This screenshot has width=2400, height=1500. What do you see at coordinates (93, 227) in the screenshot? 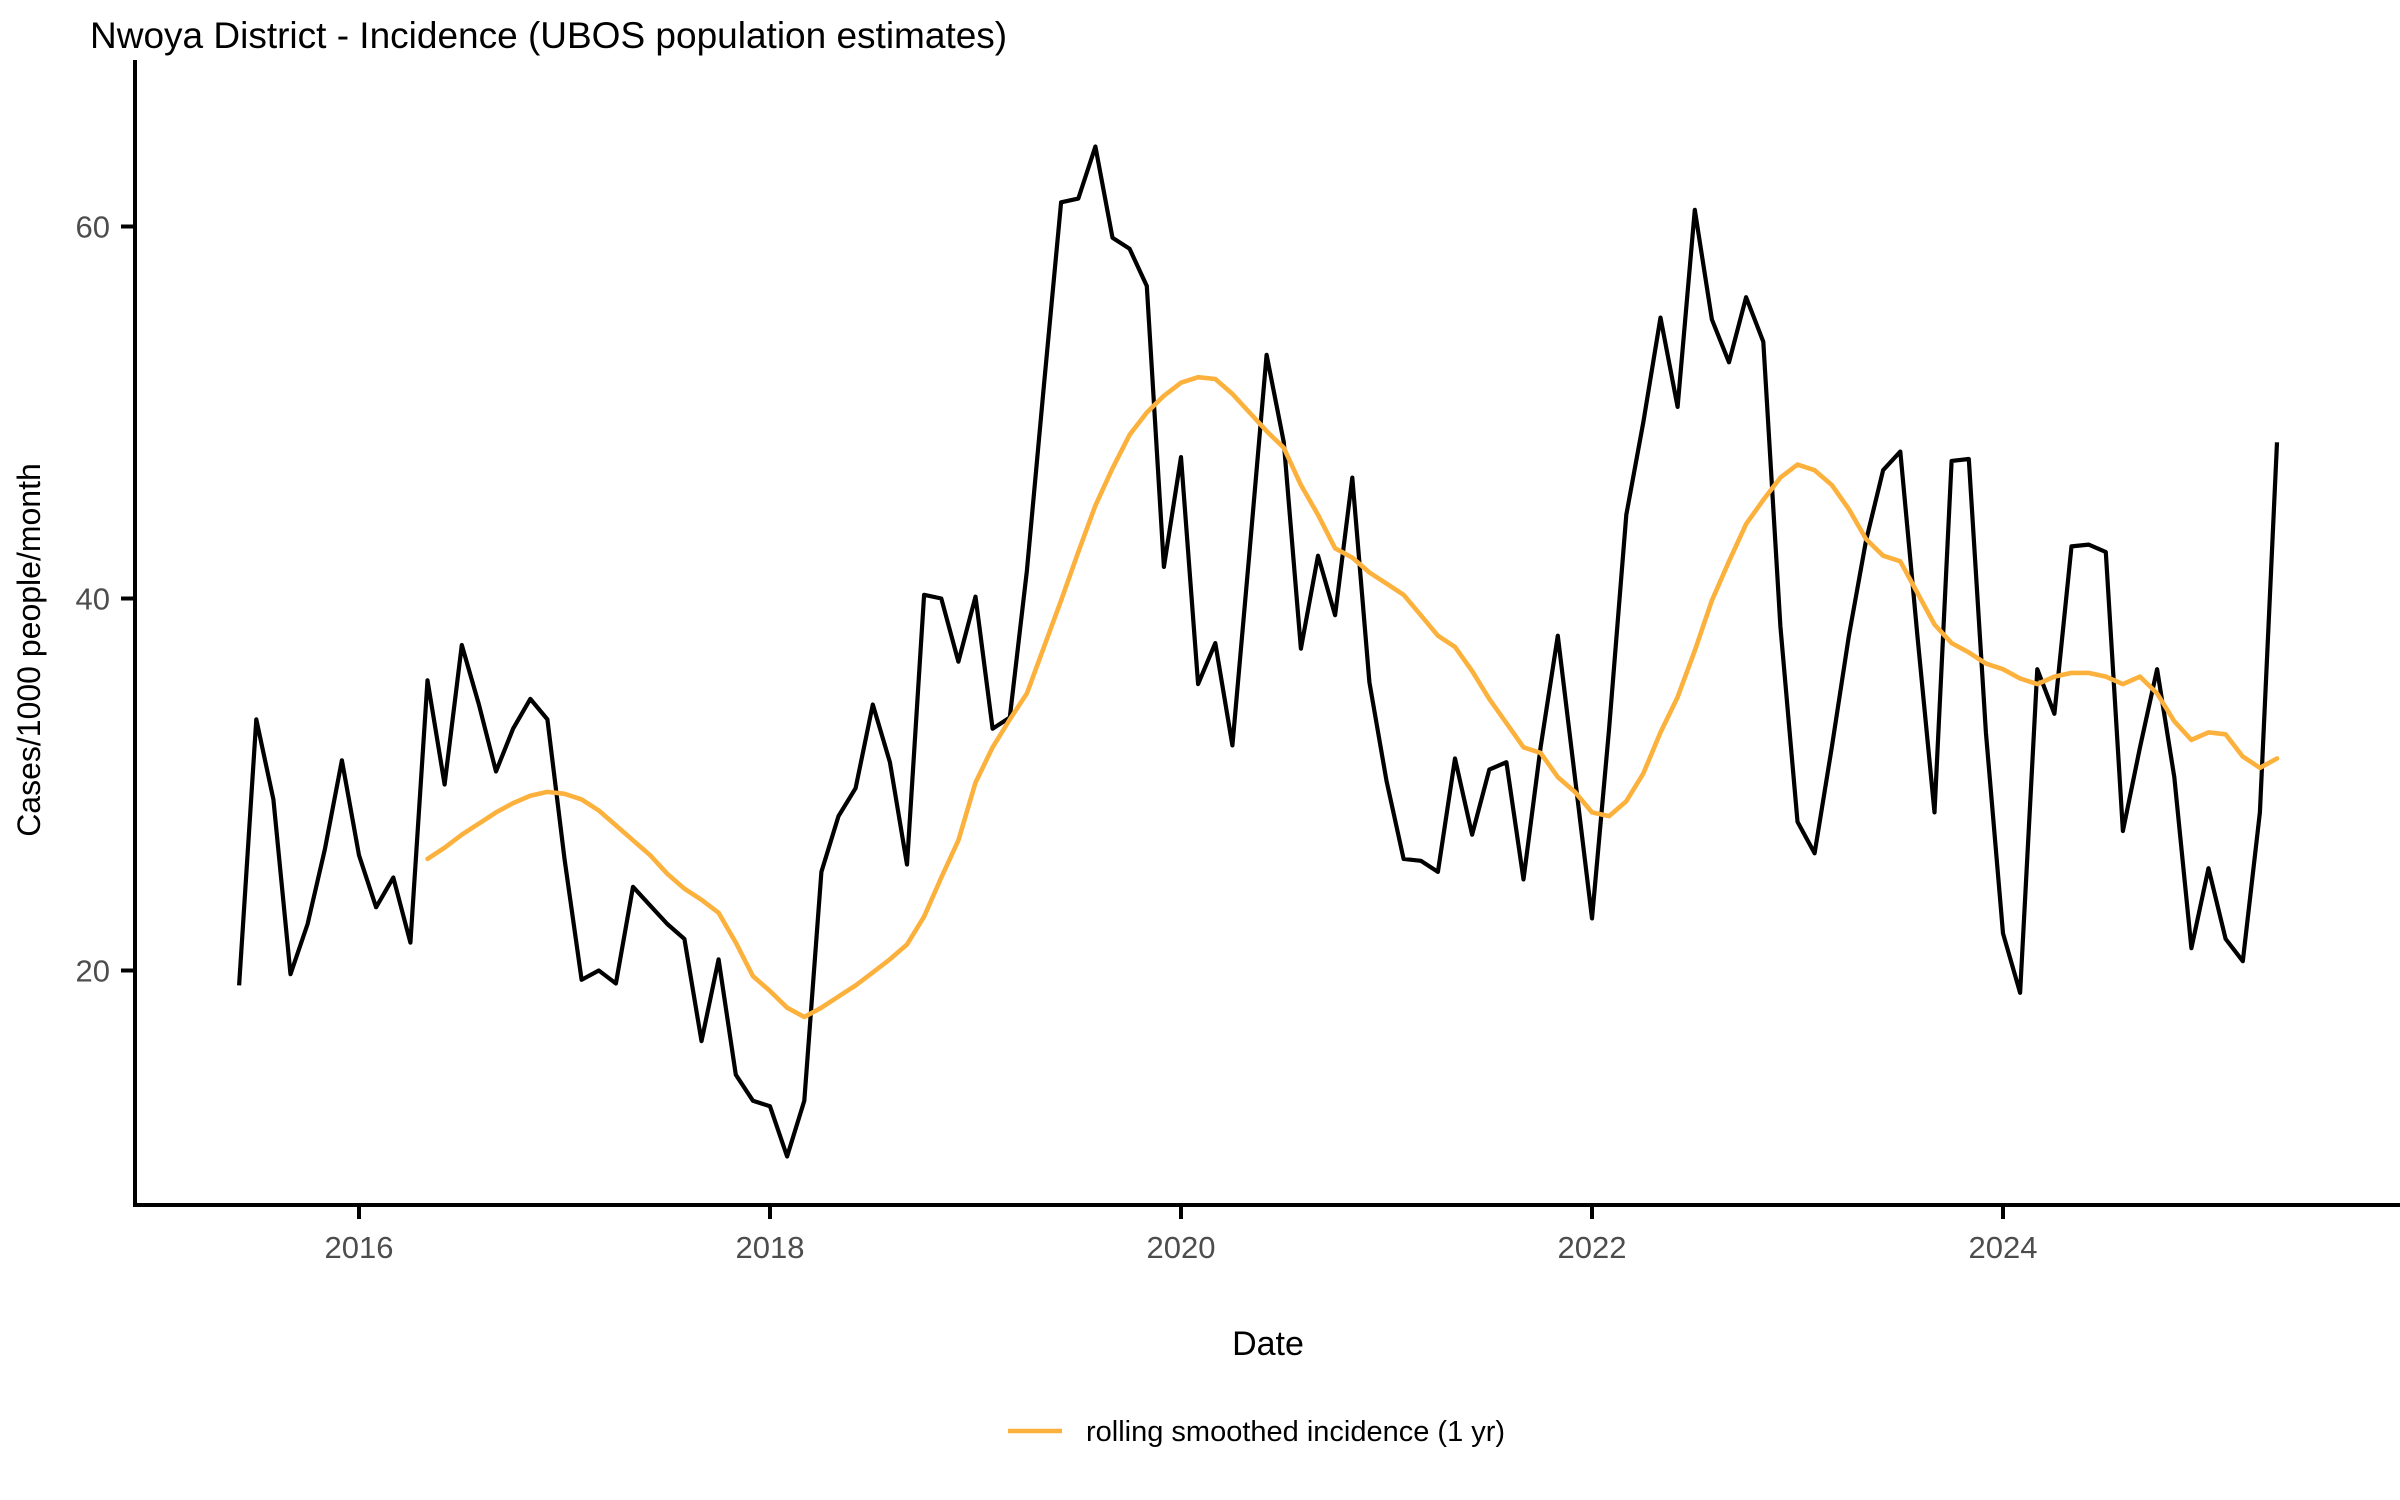
I see `y-tick-label: 60` at bounding box center [93, 227].